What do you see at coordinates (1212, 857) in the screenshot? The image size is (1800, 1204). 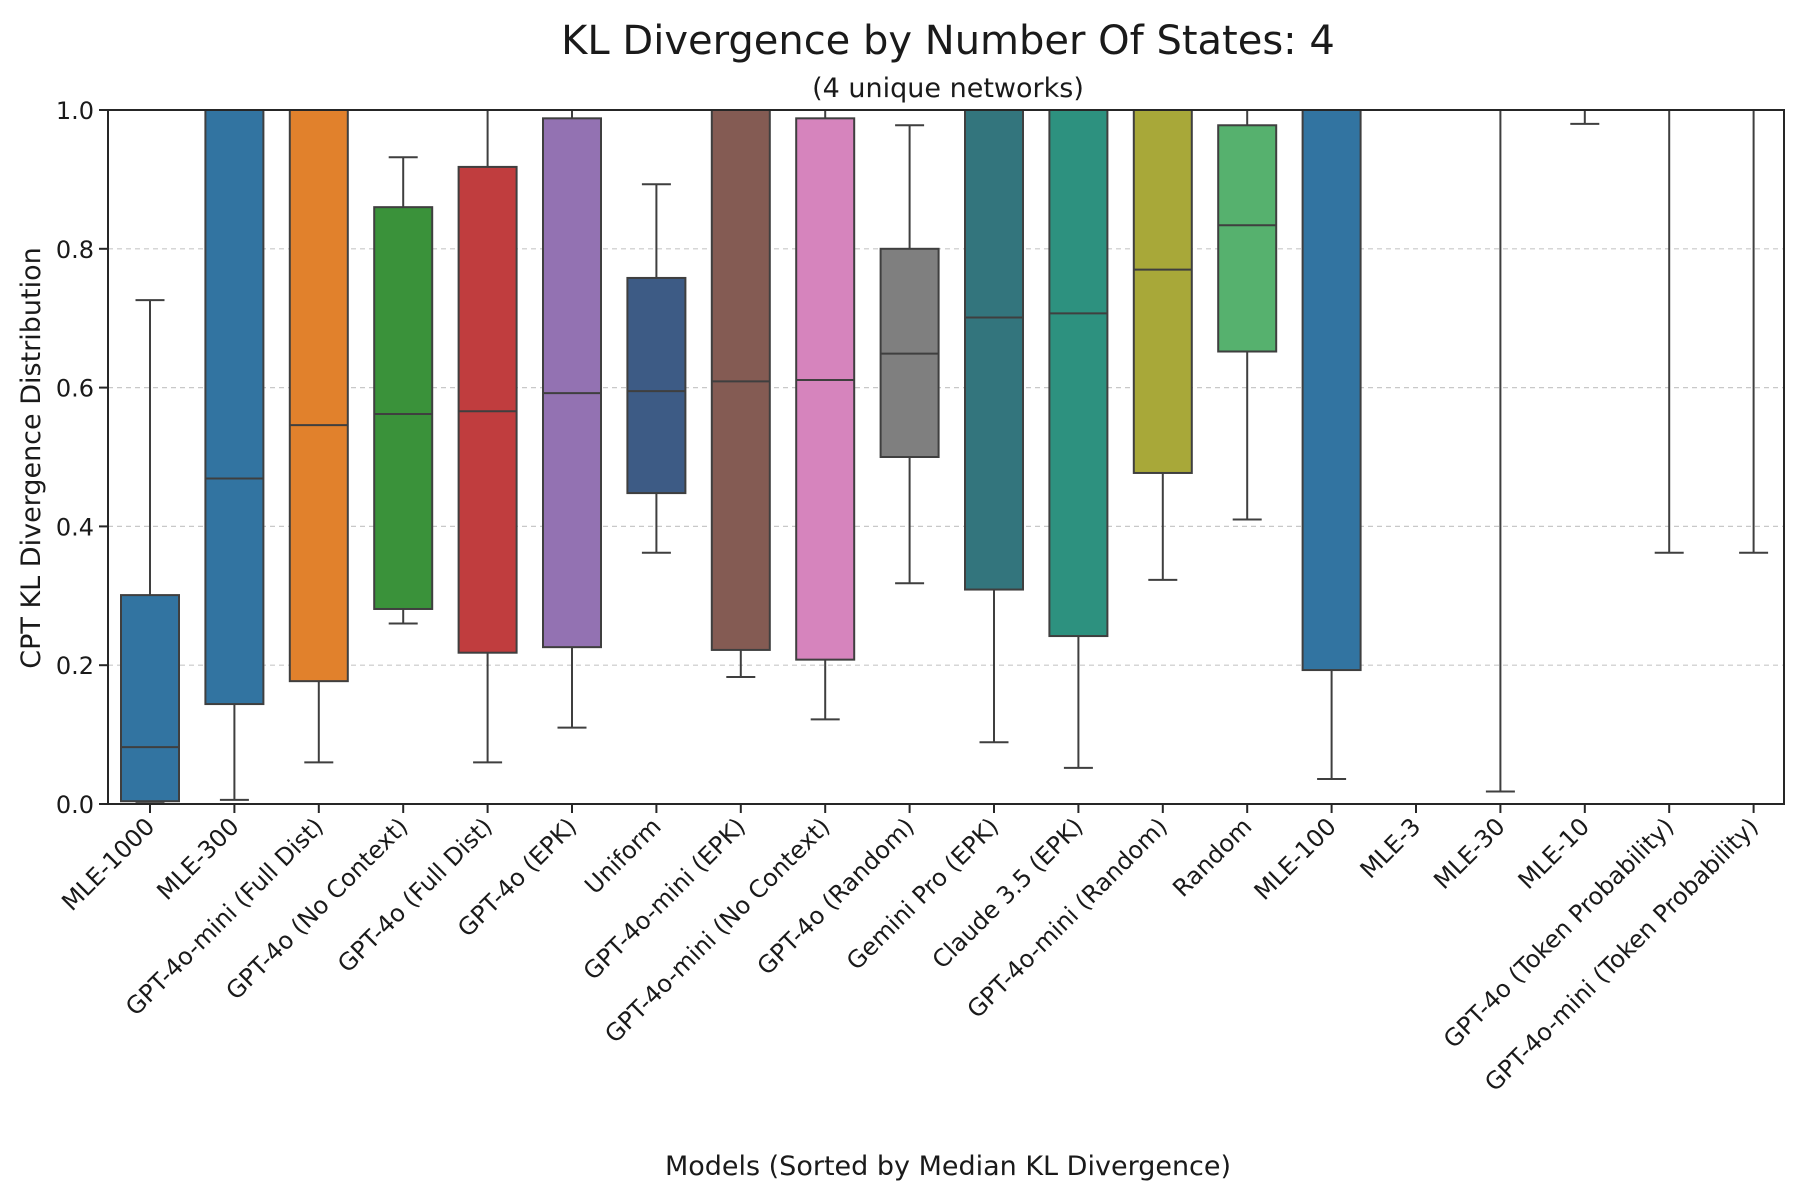 I see `x-tick-label: Random` at bounding box center [1212, 857].